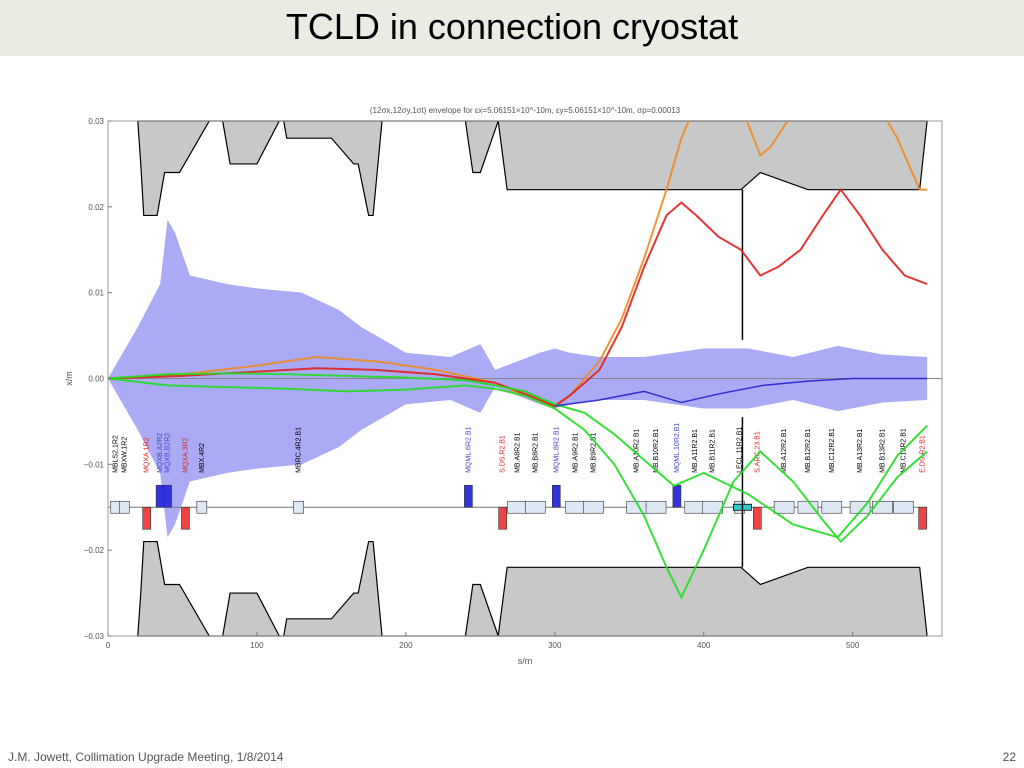 This screenshot has height=768, width=1024. What do you see at coordinates (757, 452) in the screenshot?
I see `element-label: S.ARC.23.B1` at bounding box center [757, 452].